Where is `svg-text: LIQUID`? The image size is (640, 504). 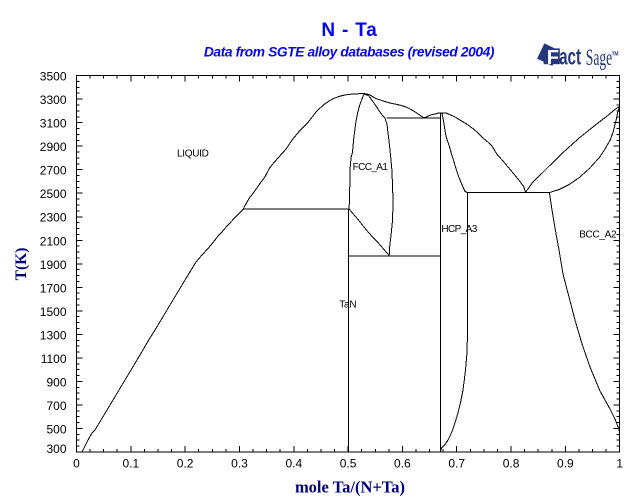
svg-text: LIQUID is located at coordinates (193, 154).